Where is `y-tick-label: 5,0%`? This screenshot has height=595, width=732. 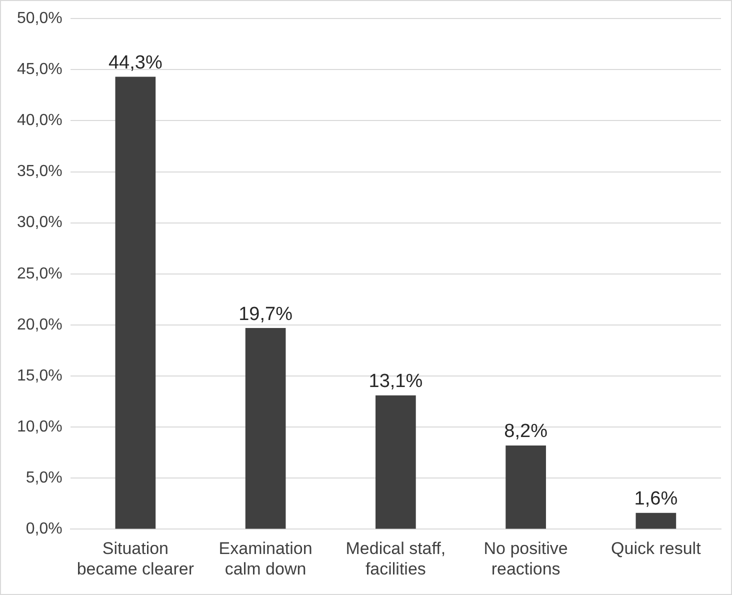
y-tick-label: 5,0% is located at coordinates (44, 478).